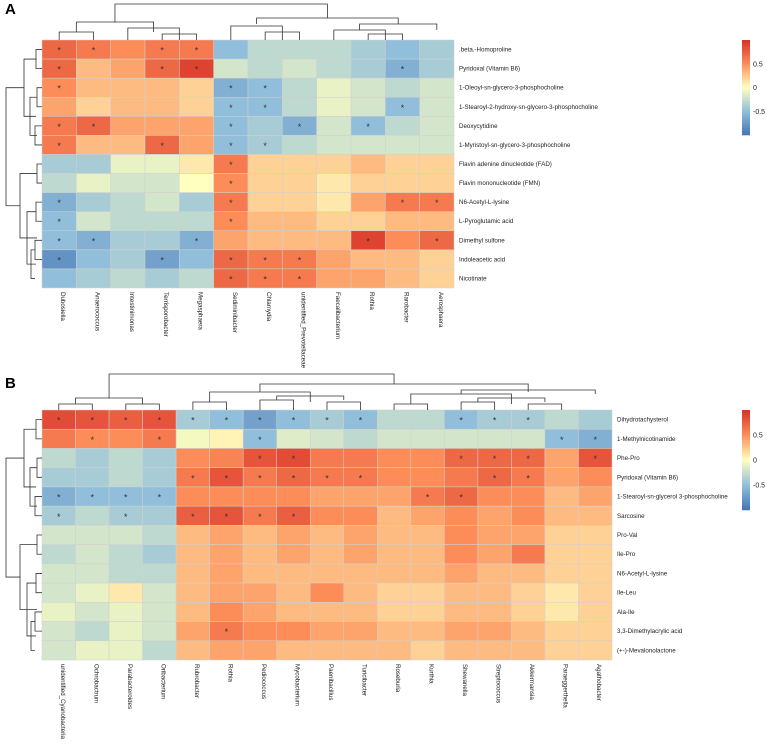  What do you see at coordinates (62, 306) in the screenshot?
I see `column-label: Dubosiella` at bounding box center [62, 306].